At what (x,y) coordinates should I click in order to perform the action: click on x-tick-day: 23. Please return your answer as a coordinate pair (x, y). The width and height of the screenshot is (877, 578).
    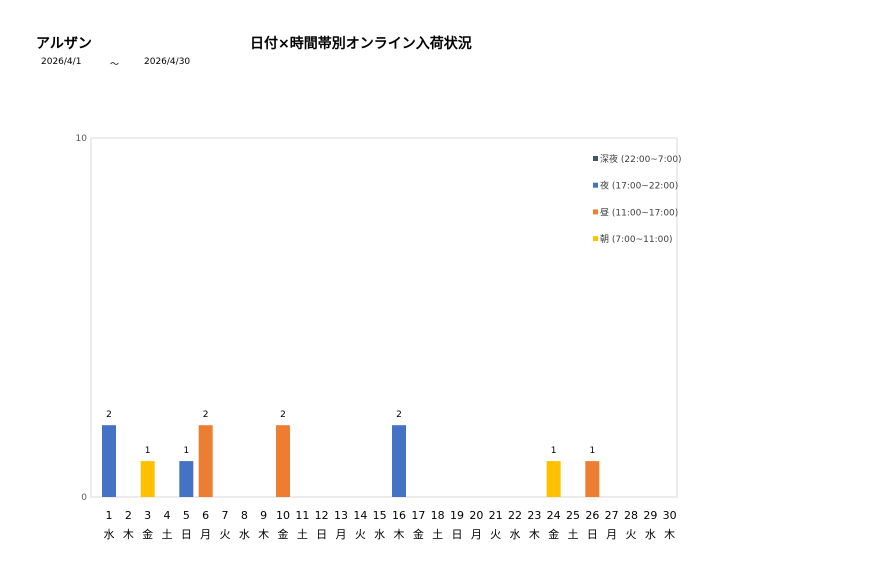
    Looking at the image, I should click on (534, 515).